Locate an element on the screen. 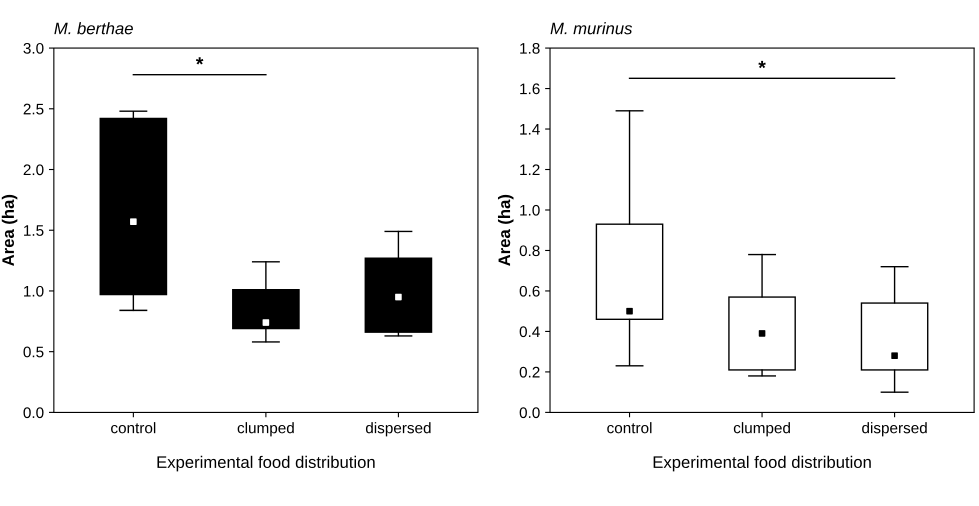 The image size is (979, 506). y-tick-label: 1.6 is located at coordinates (530, 88).